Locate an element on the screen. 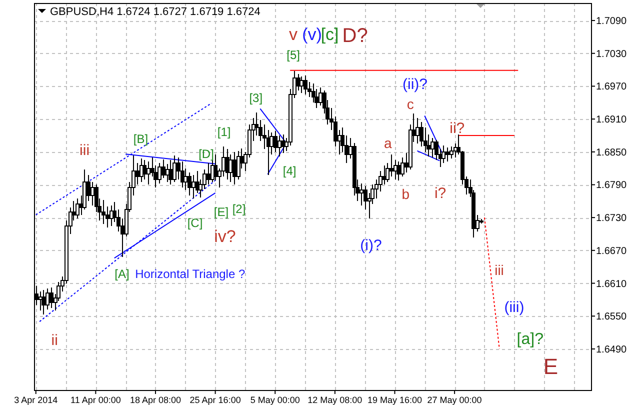 This screenshot has width=636, height=405. x-tick-label: 3 Apr 2014 is located at coordinates (36, 400).